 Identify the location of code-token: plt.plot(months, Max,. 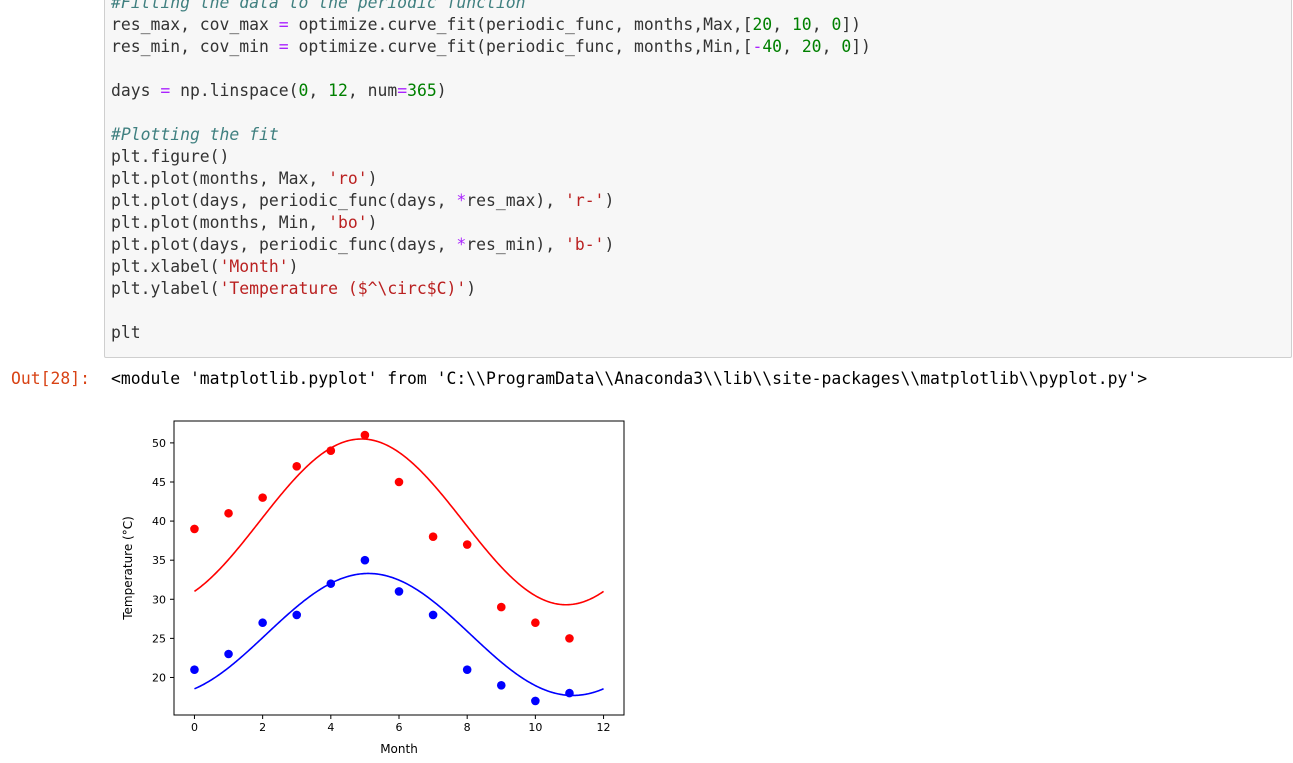
(220, 178).